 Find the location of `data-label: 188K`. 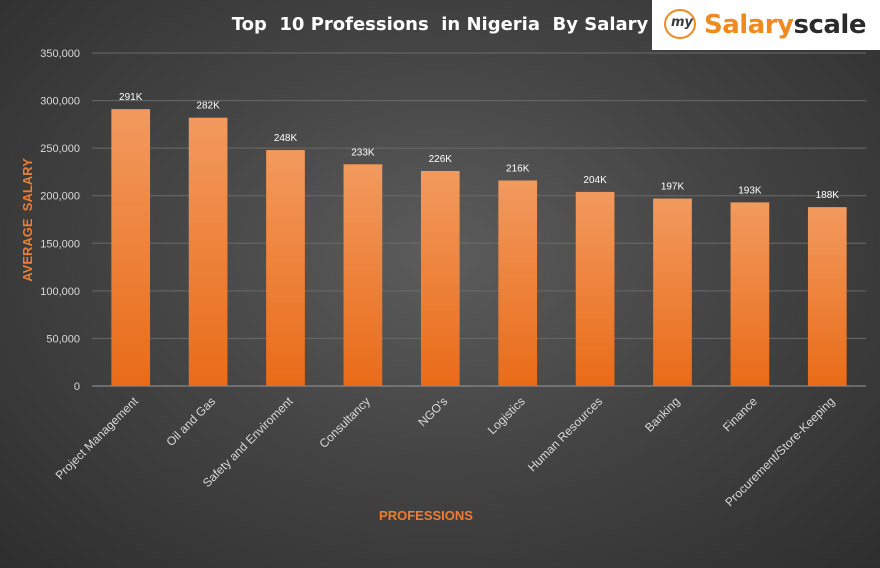

data-label: 188K is located at coordinates (828, 195).